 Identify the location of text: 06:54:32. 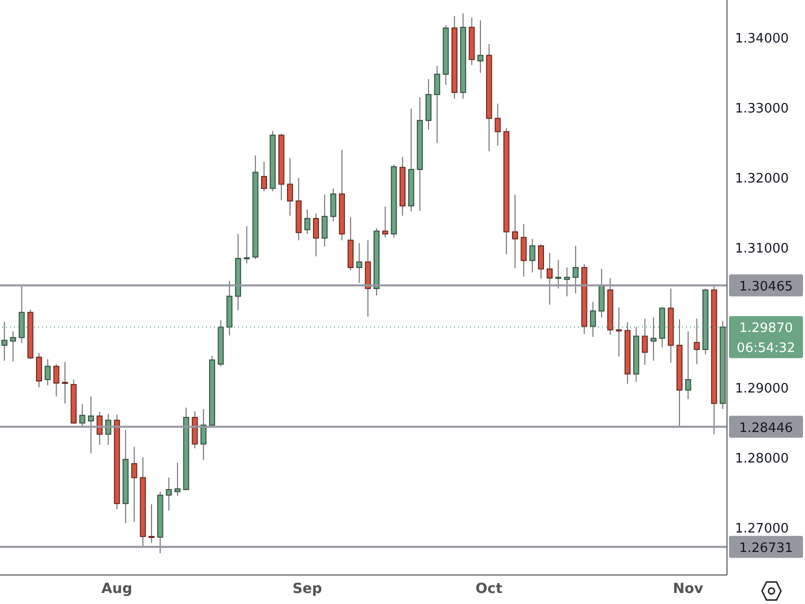
(766, 348).